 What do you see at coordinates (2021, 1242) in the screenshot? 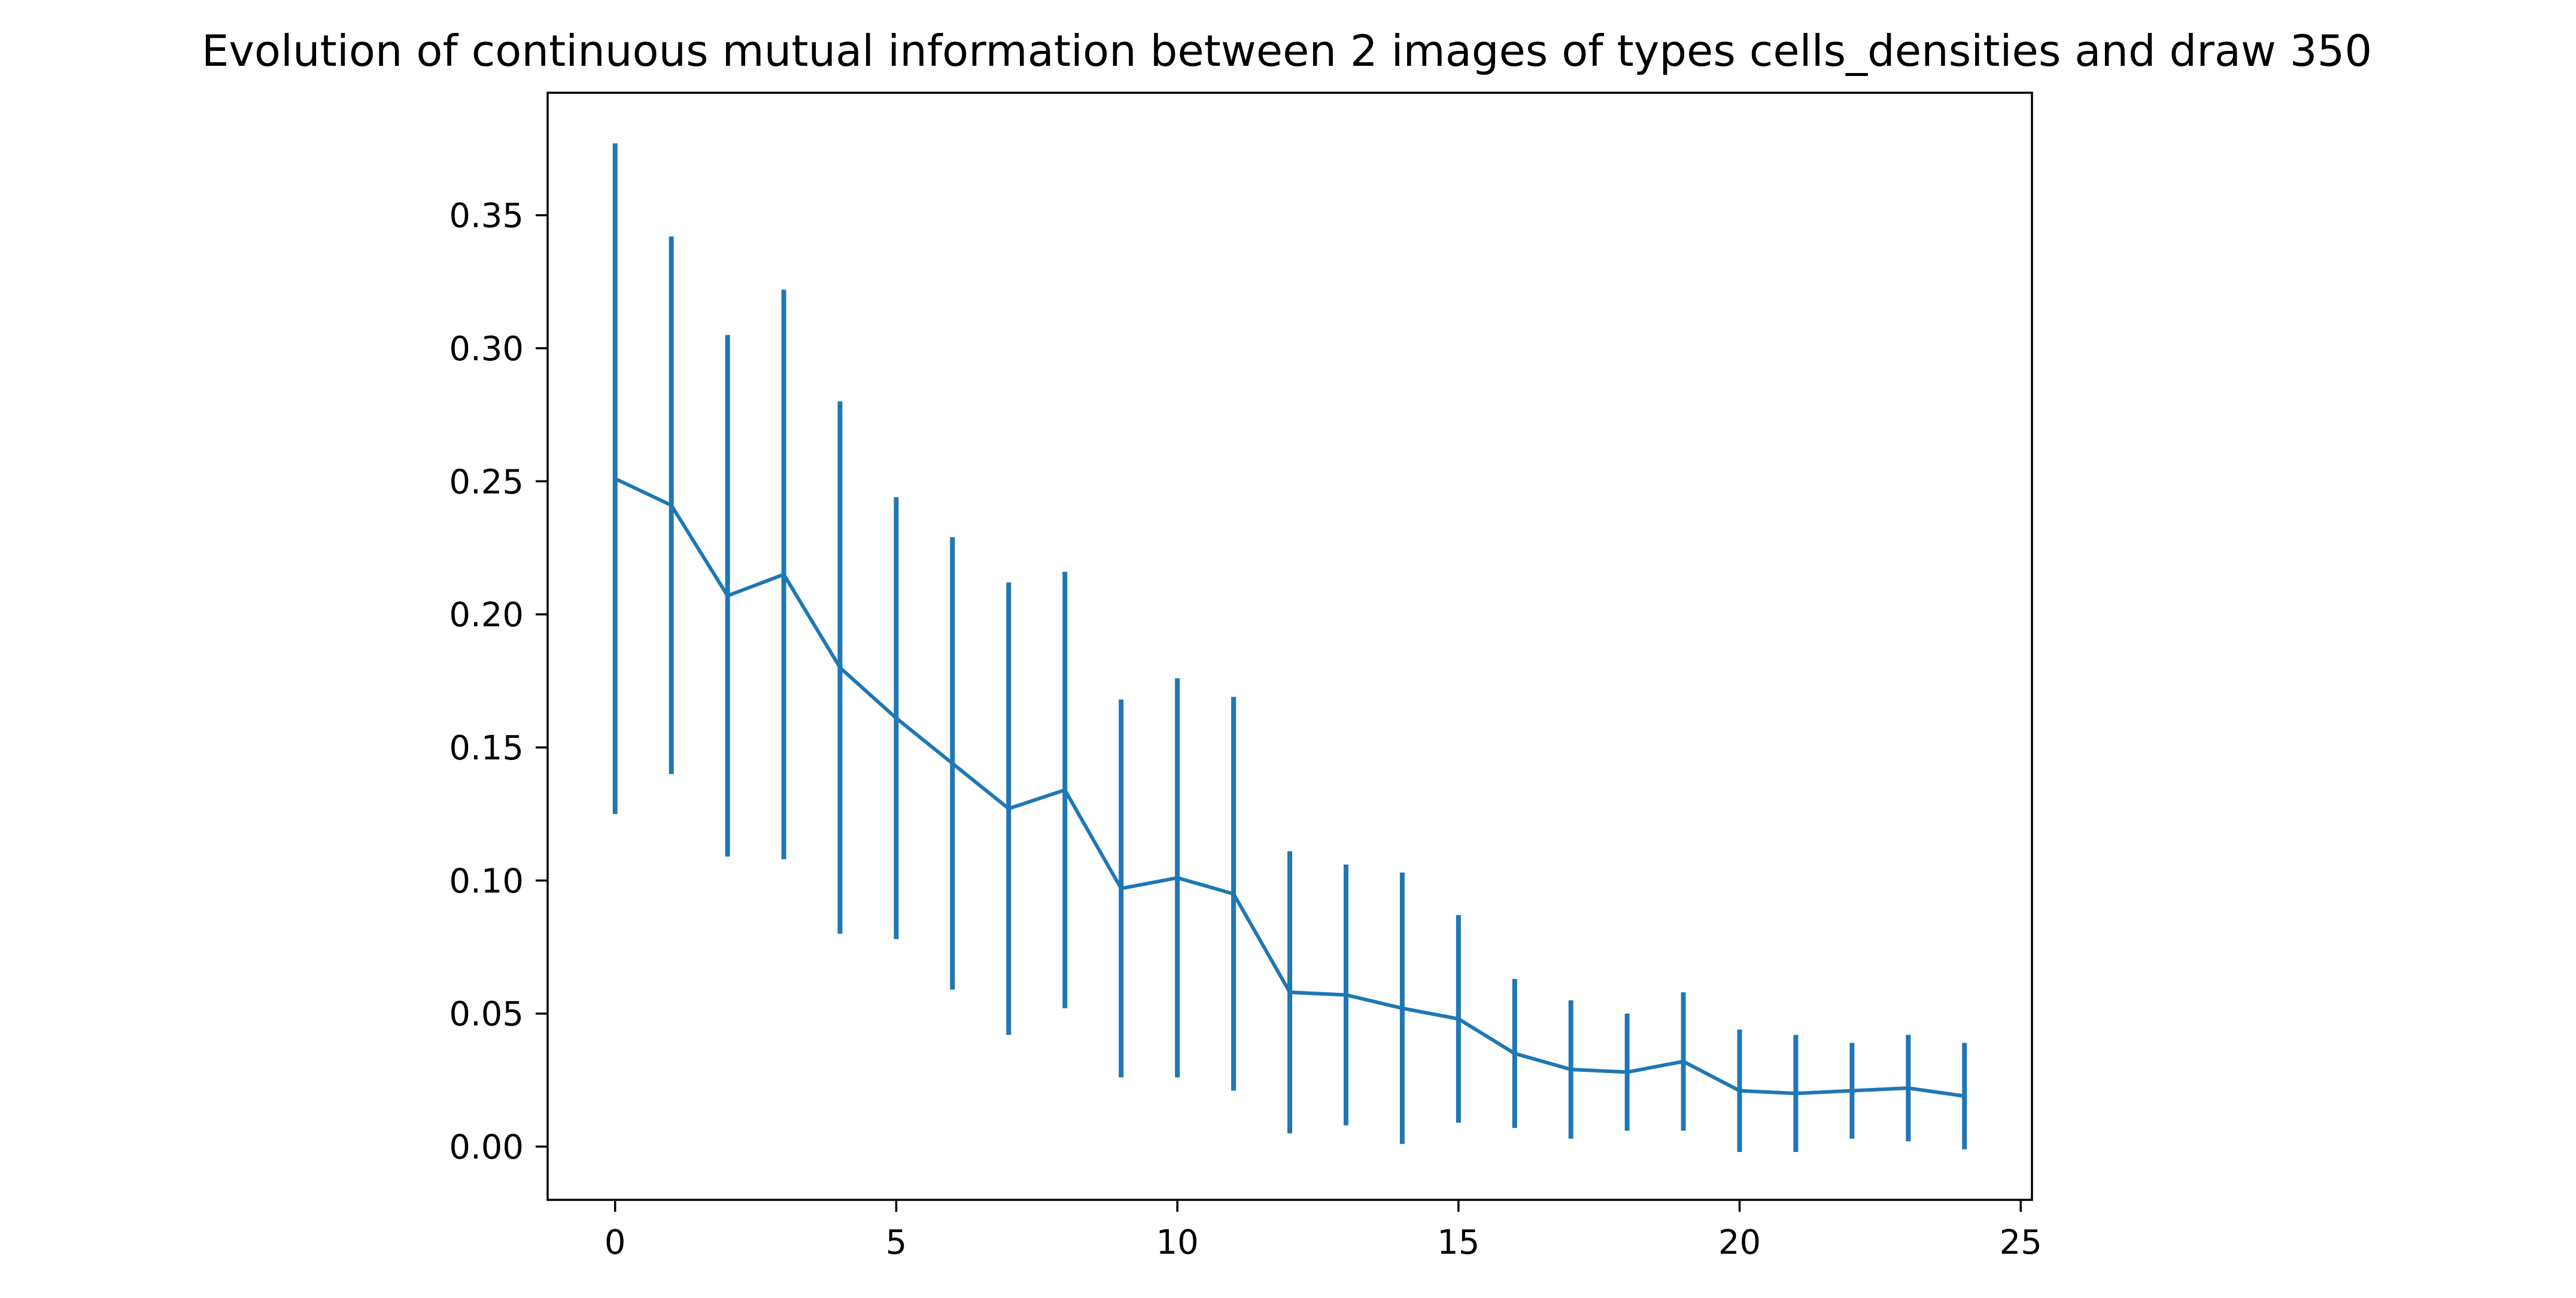
I see `x-tick-label: 25` at bounding box center [2021, 1242].